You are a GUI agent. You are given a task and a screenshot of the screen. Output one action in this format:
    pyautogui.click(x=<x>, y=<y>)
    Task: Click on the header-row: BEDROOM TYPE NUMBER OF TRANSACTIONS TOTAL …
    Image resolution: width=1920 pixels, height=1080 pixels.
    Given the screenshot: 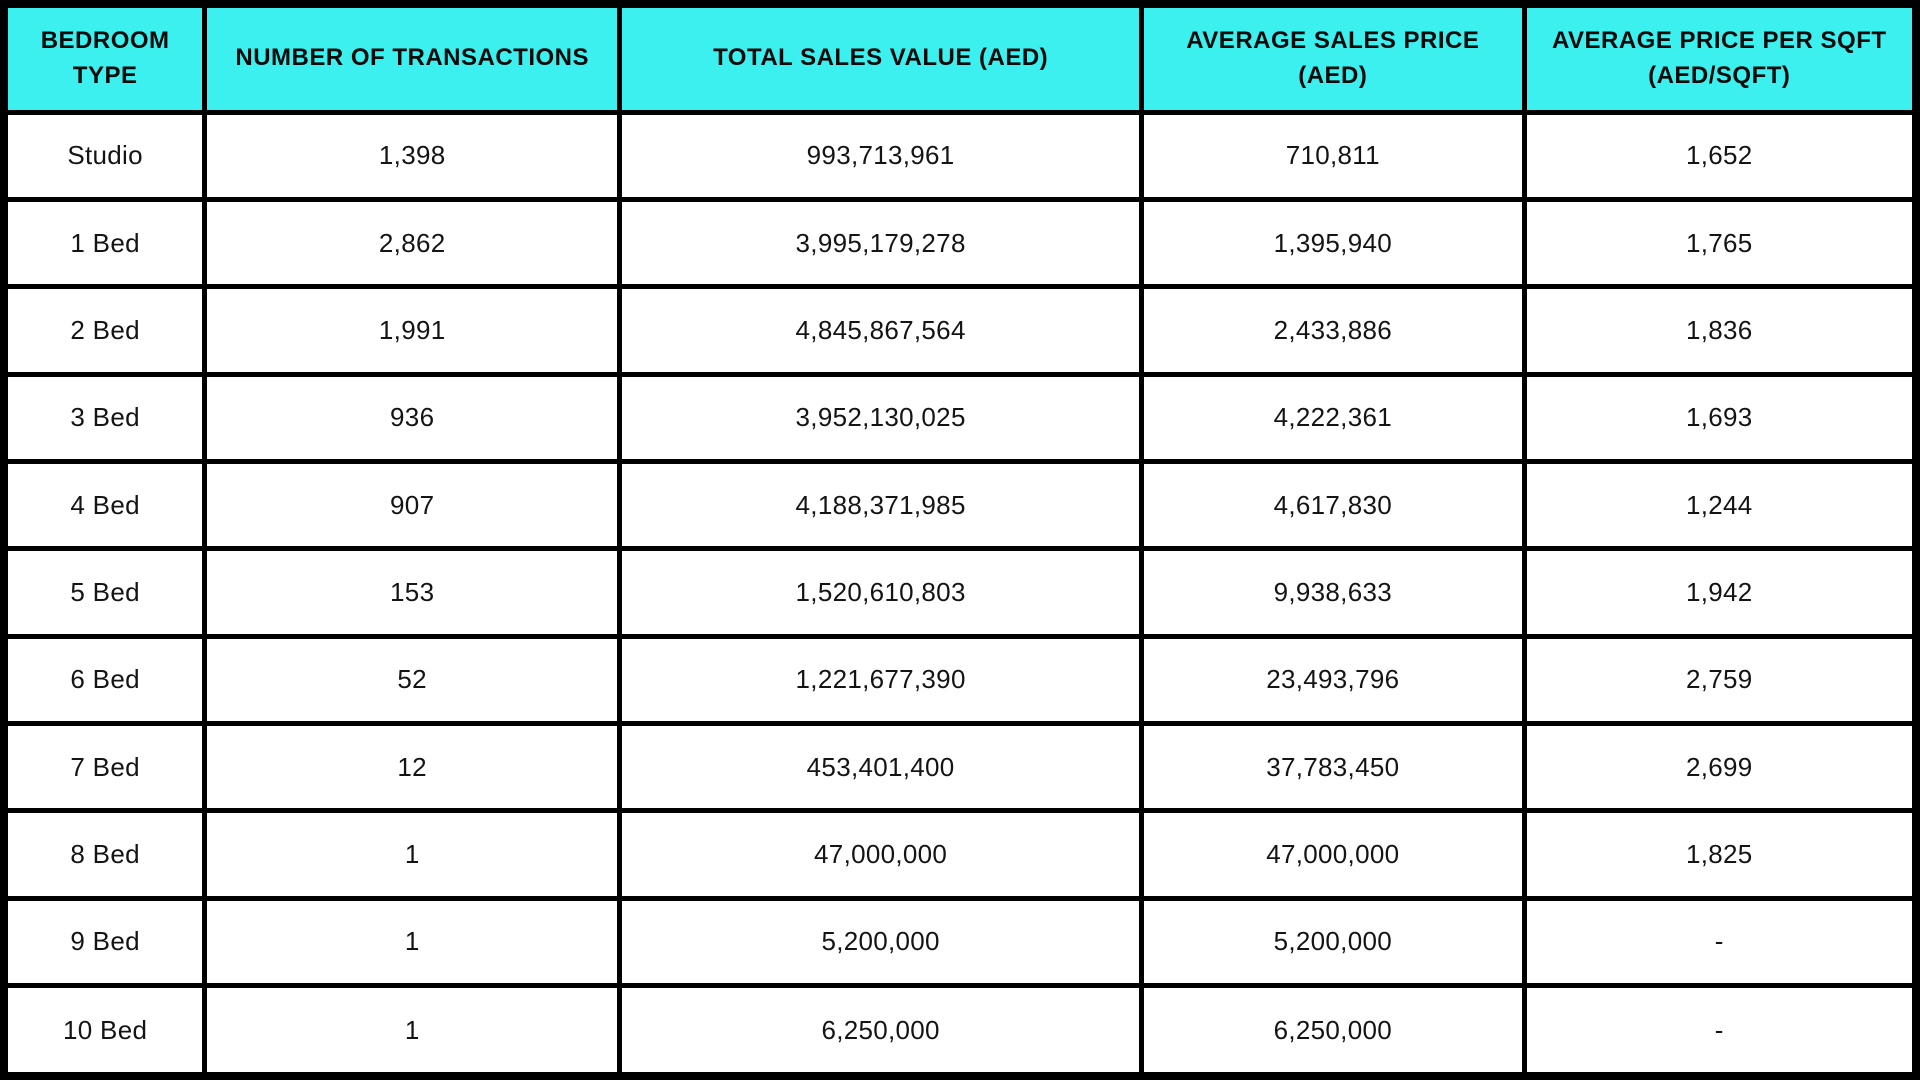 What is the action you would take?
    pyautogui.click(x=960, y=58)
    